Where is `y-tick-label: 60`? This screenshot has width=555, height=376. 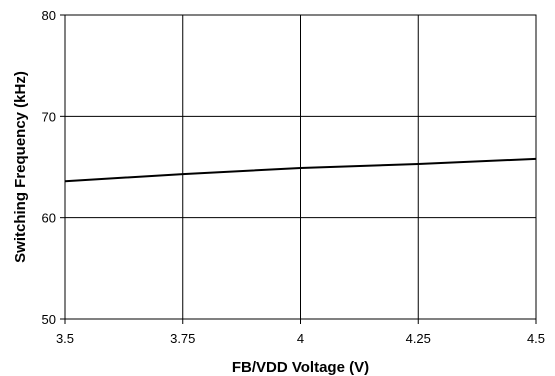 y-tick-label: 60 is located at coordinates (49, 218).